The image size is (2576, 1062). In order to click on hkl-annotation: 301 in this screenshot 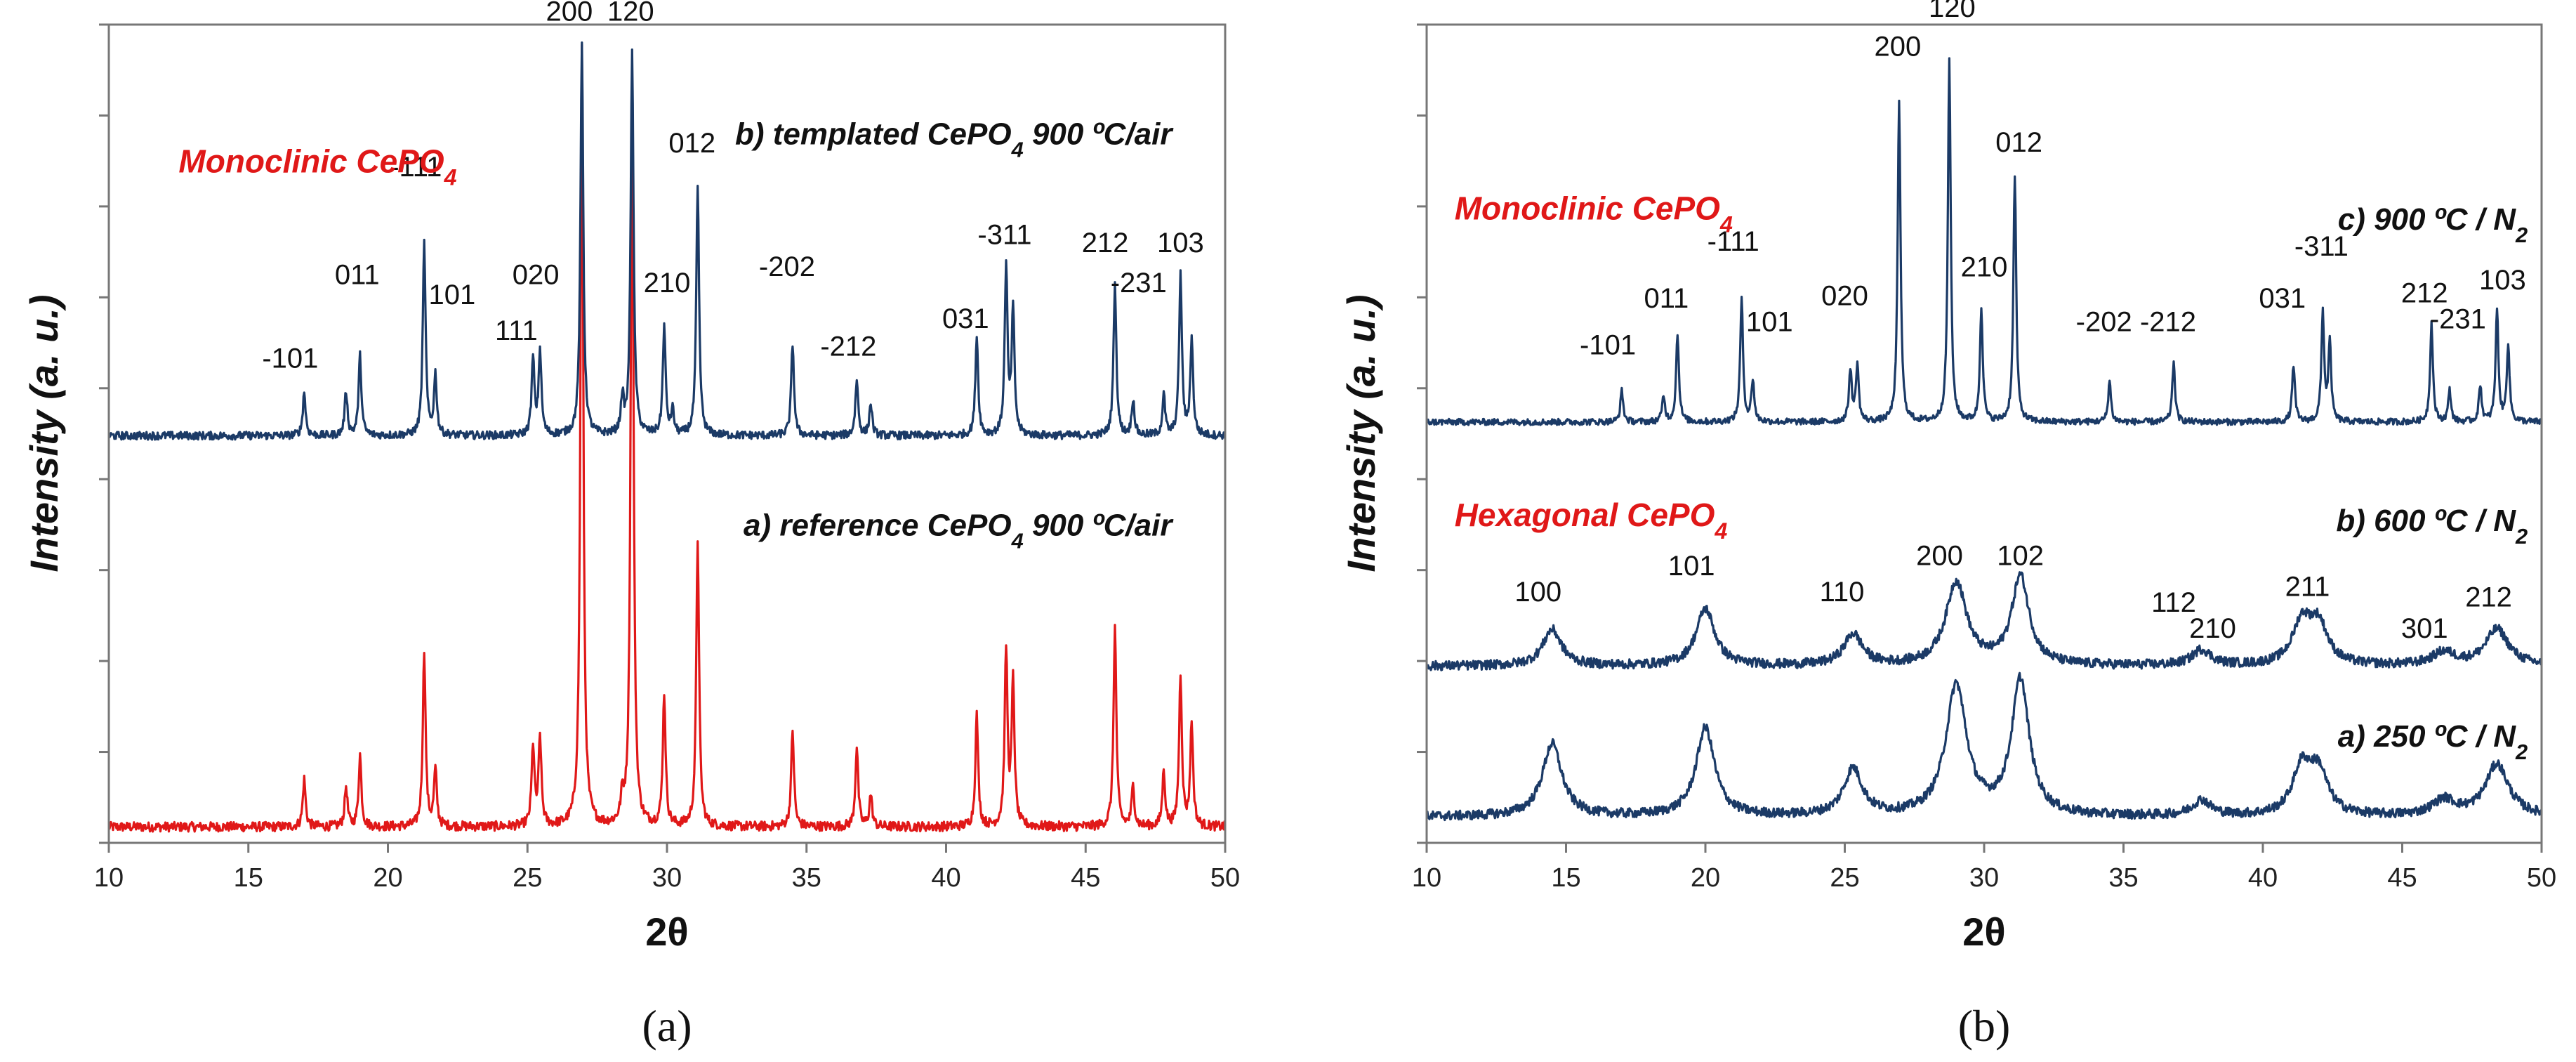, I will do `click(2424, 628)`.